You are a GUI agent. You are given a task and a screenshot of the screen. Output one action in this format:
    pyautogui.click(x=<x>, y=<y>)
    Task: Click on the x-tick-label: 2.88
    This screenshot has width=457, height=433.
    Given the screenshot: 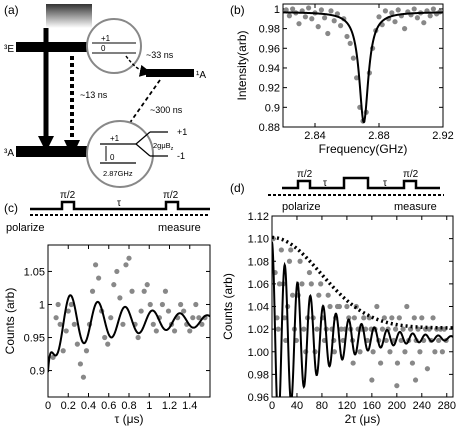 What is the action you would take?
    pyautogui.click(x=378, y=136)
    